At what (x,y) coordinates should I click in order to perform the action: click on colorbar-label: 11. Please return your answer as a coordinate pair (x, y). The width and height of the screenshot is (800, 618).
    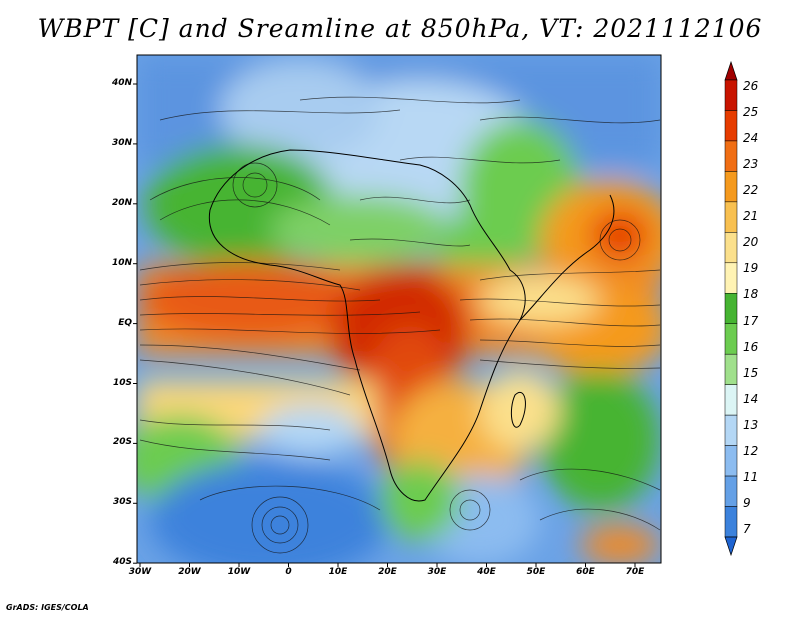
    Looking at the image, I should click on (751, 476).